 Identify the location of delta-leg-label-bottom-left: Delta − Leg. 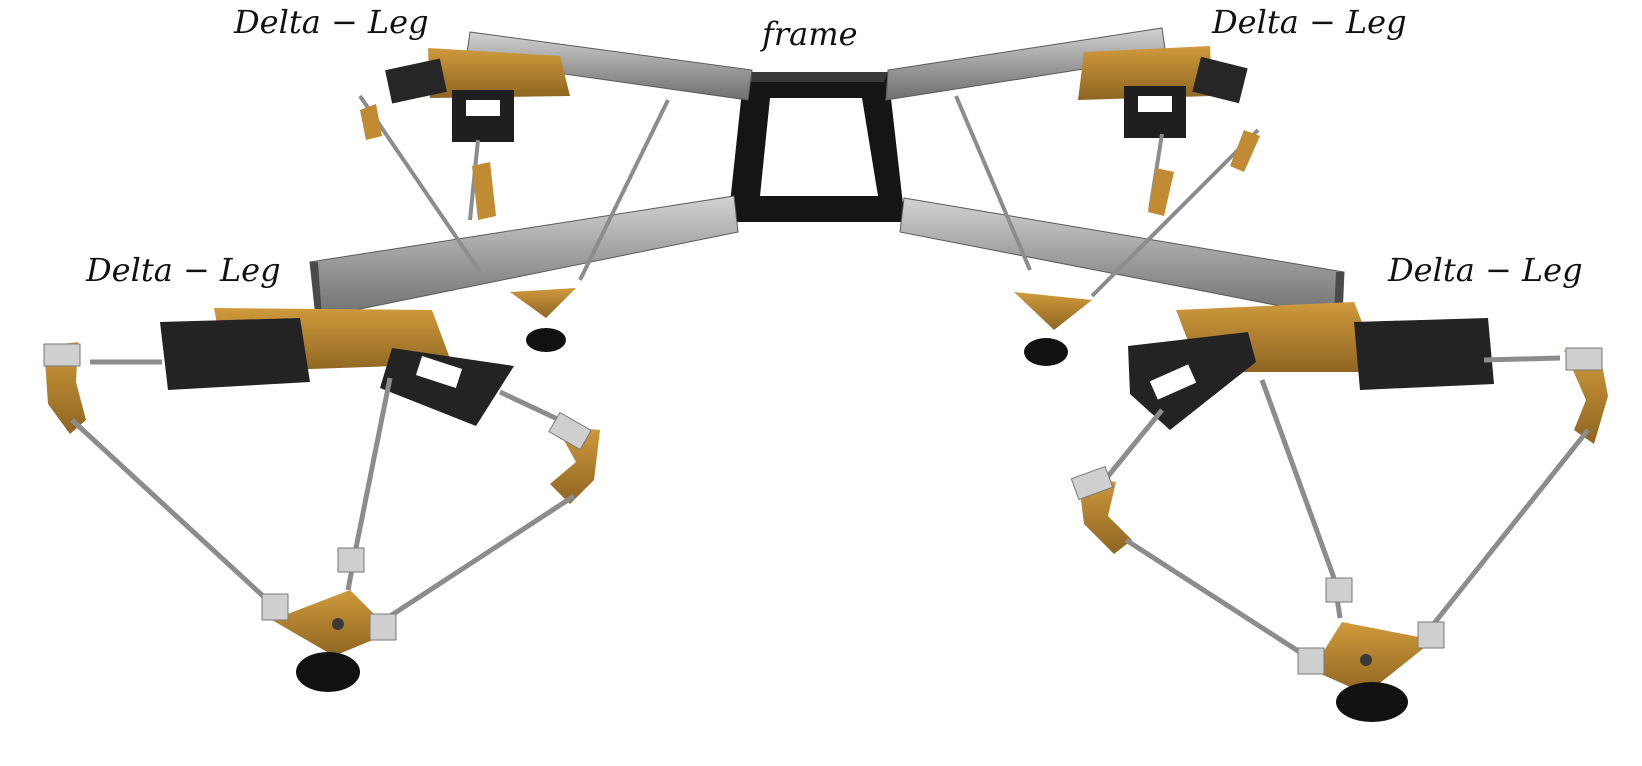
(183, 270).